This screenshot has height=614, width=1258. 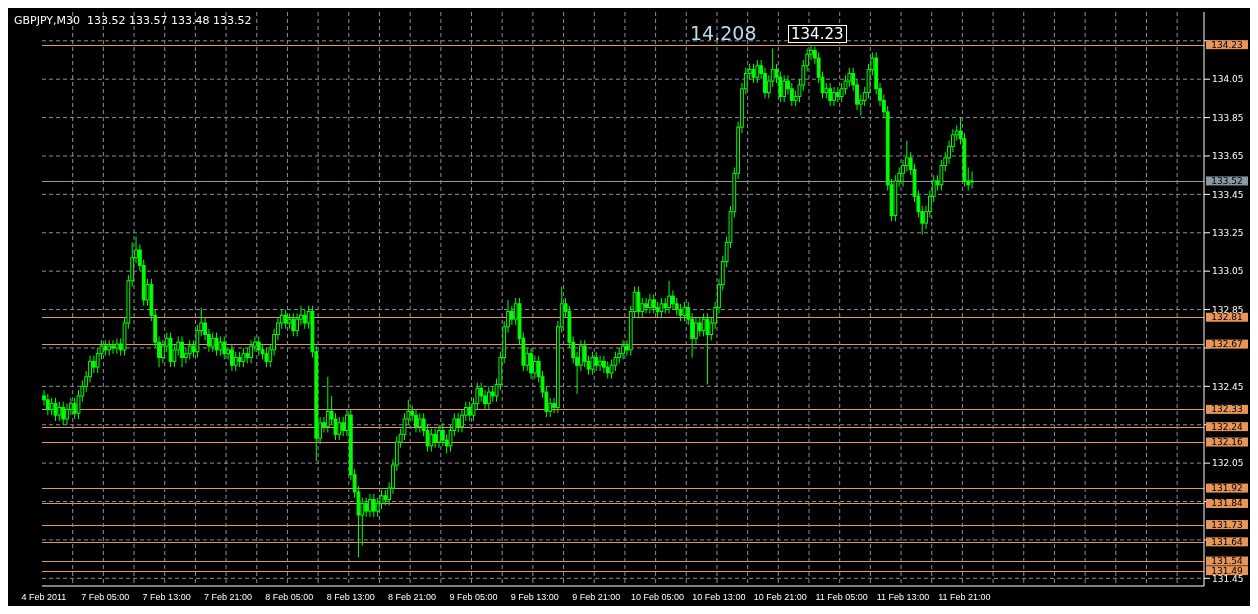 What do you see at coordinates (1227, 442) in the screenshot?
I see `ref-line-label: 132.16` at bounding box center [1227, 442].